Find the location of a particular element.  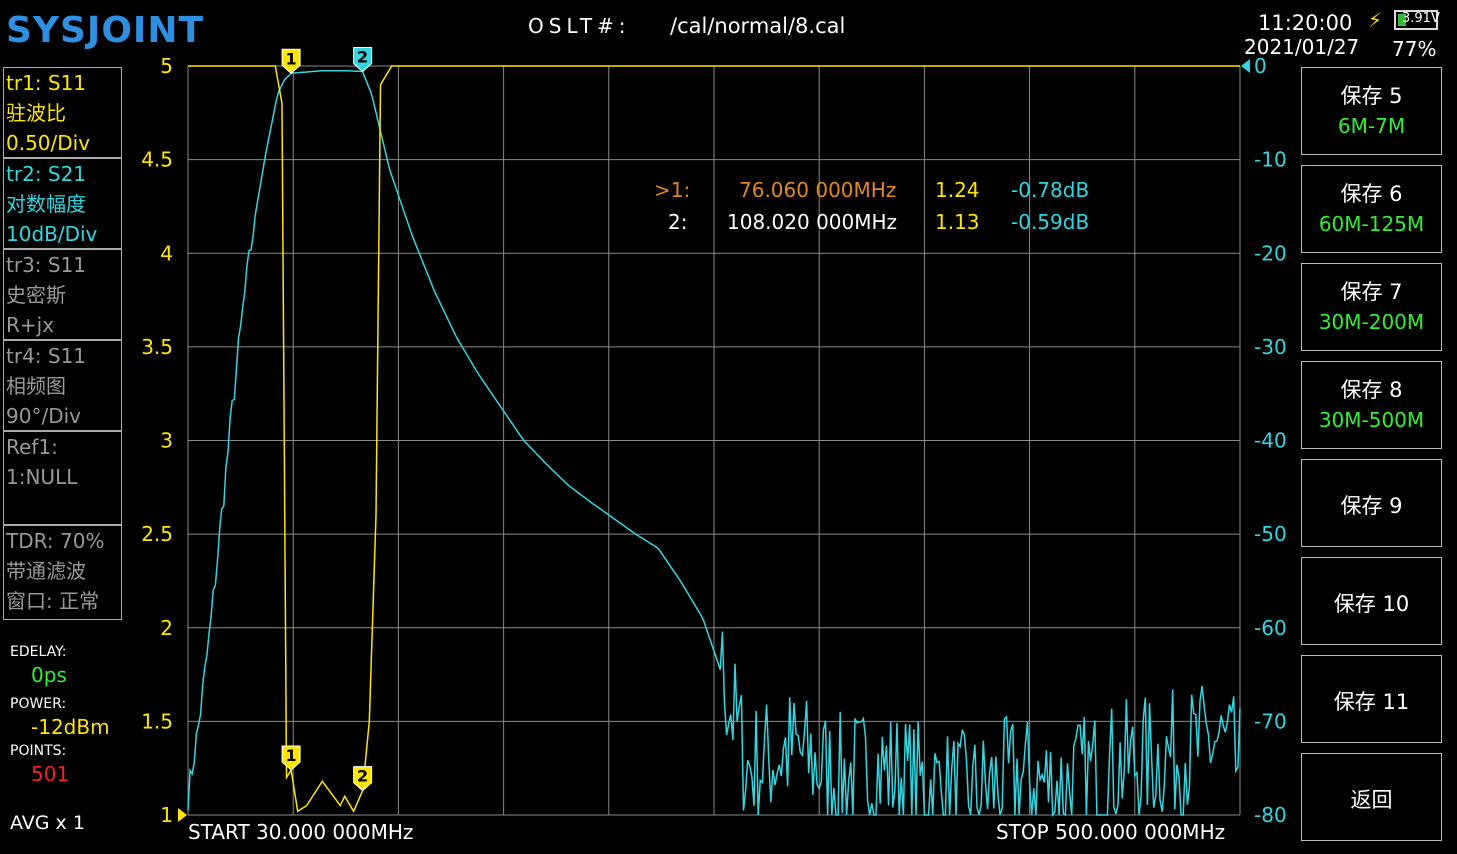

marker-1-bottom-label: 1 is located at coordinates (291, 755).